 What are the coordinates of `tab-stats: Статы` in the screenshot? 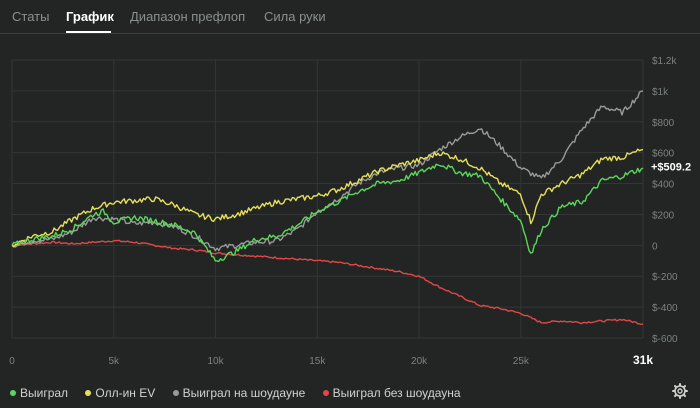 It's located at (31, 16).